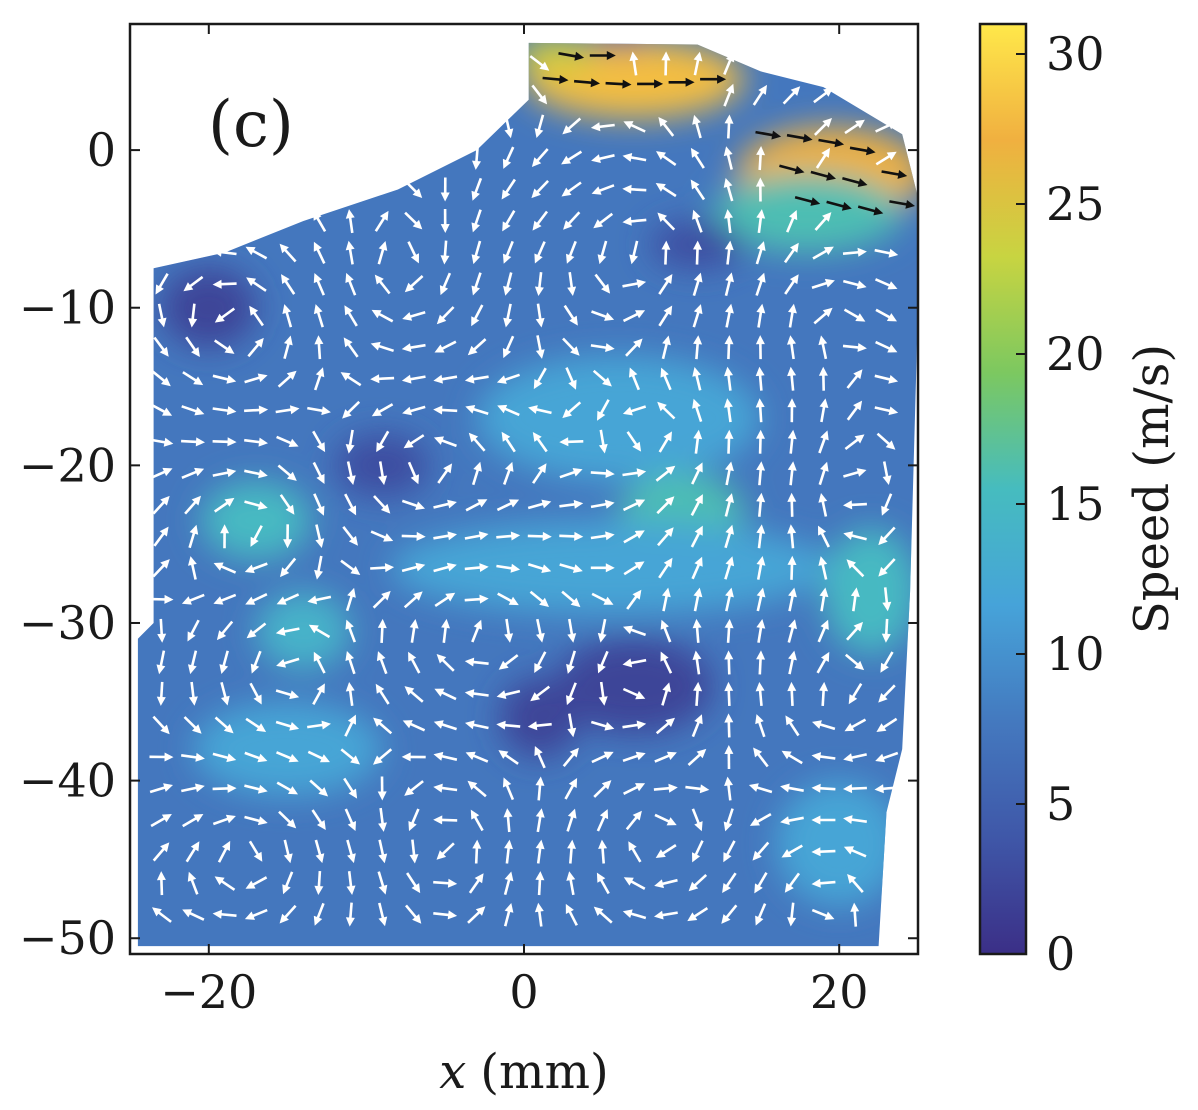 The image size is (1198, 1110). Describe the element at coordinates (523, 992) in the screenshot. I see `x-tick-label: 0` at that location.